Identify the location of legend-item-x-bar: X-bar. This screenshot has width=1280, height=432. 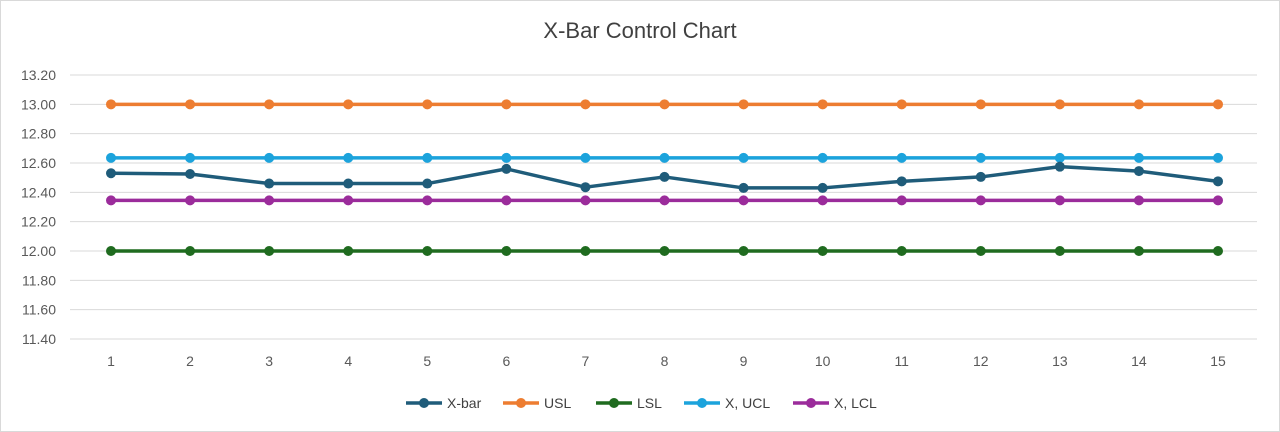
(444, 403).